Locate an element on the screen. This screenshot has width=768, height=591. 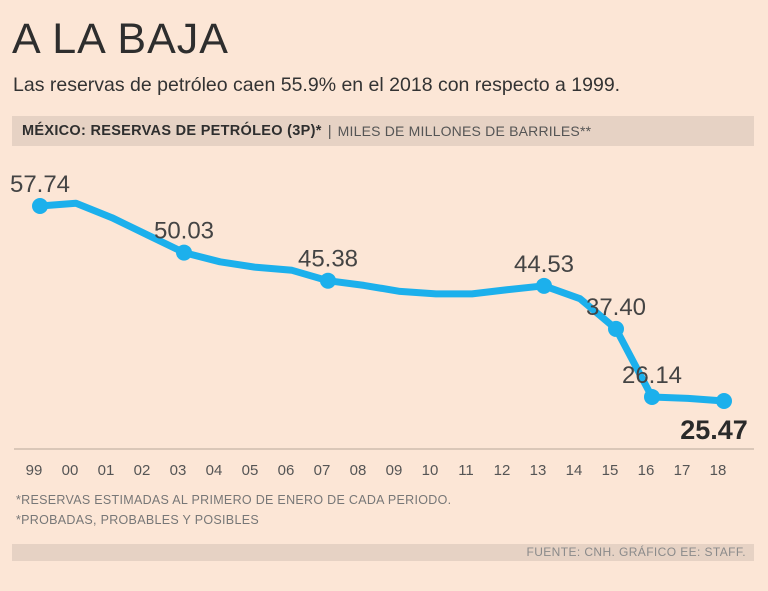
chart-units-label: MILES DE MILLONES DE BARRILES** is located at coordinates (464, 131).